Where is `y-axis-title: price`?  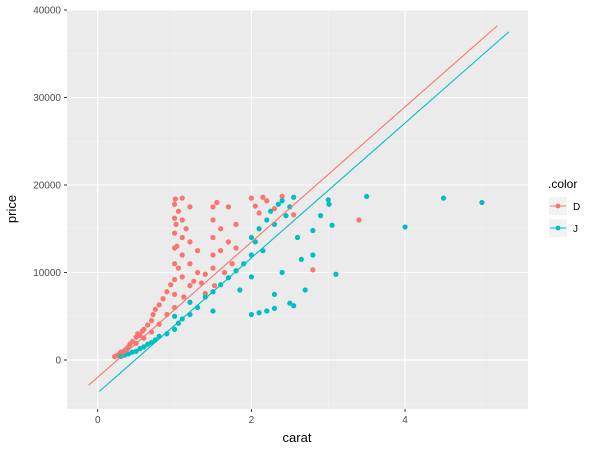 y-axis-title: price is located at coordinates (11, 209).